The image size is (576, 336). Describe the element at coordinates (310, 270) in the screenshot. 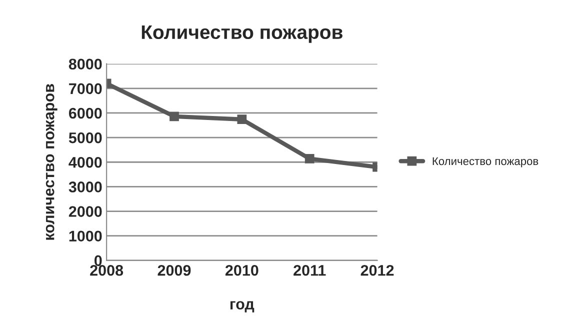

I see `x-tick-label: 2011` at that location.